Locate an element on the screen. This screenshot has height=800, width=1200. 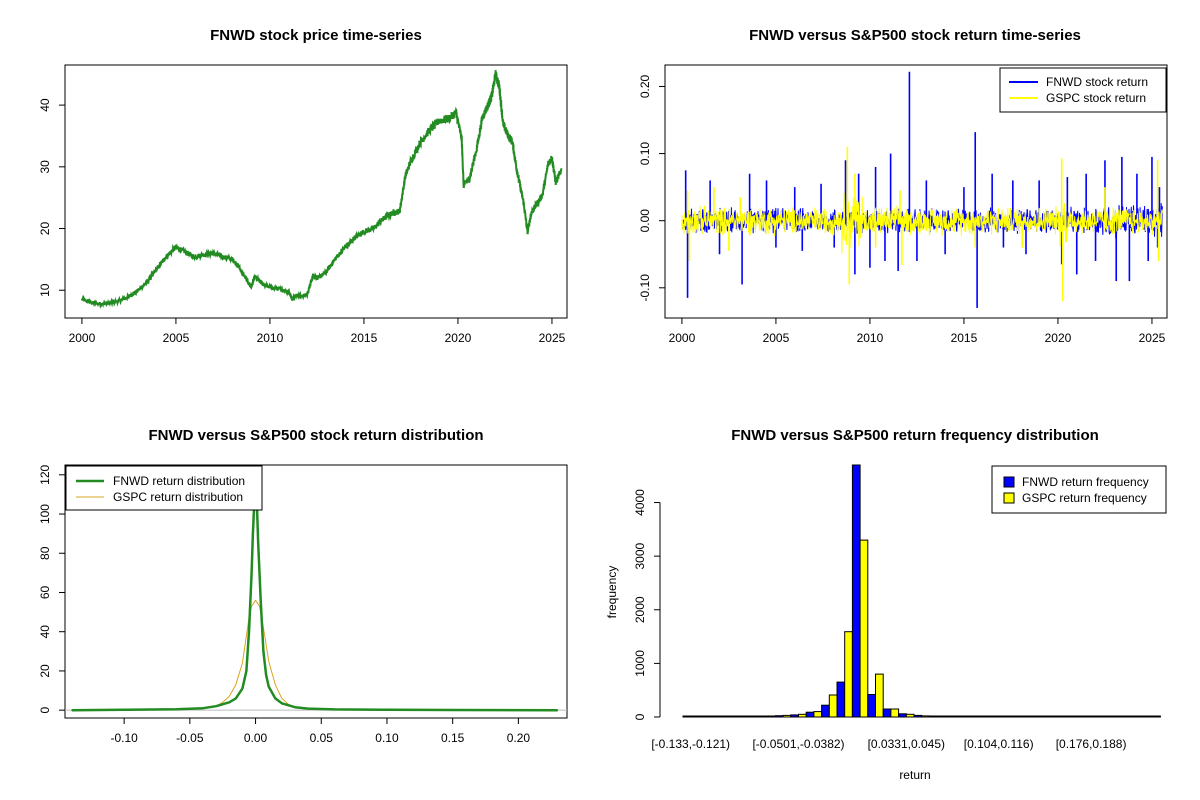
x-tick-label: [0.104,0.116) is located at coordinates (999, 744).